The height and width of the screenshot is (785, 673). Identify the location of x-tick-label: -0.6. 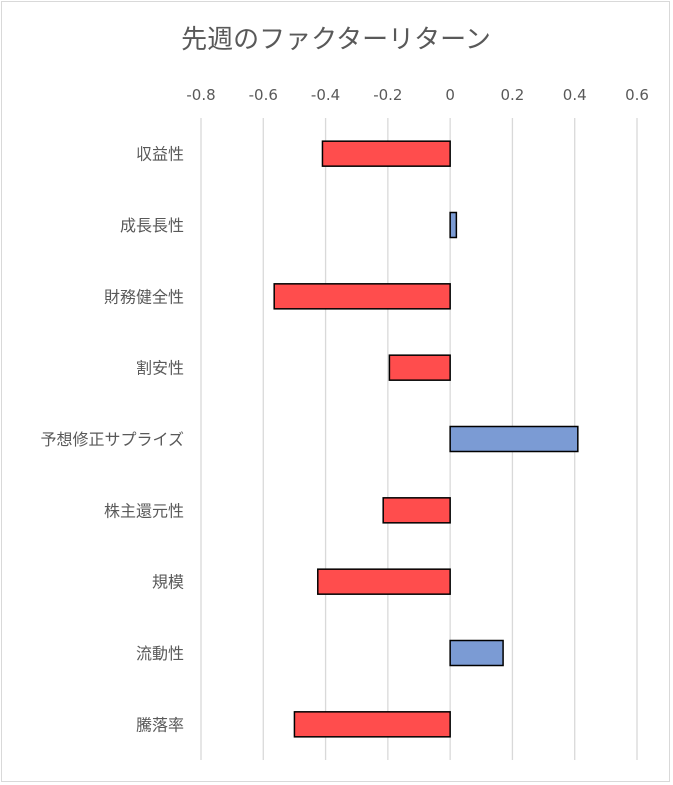
(263, 95).